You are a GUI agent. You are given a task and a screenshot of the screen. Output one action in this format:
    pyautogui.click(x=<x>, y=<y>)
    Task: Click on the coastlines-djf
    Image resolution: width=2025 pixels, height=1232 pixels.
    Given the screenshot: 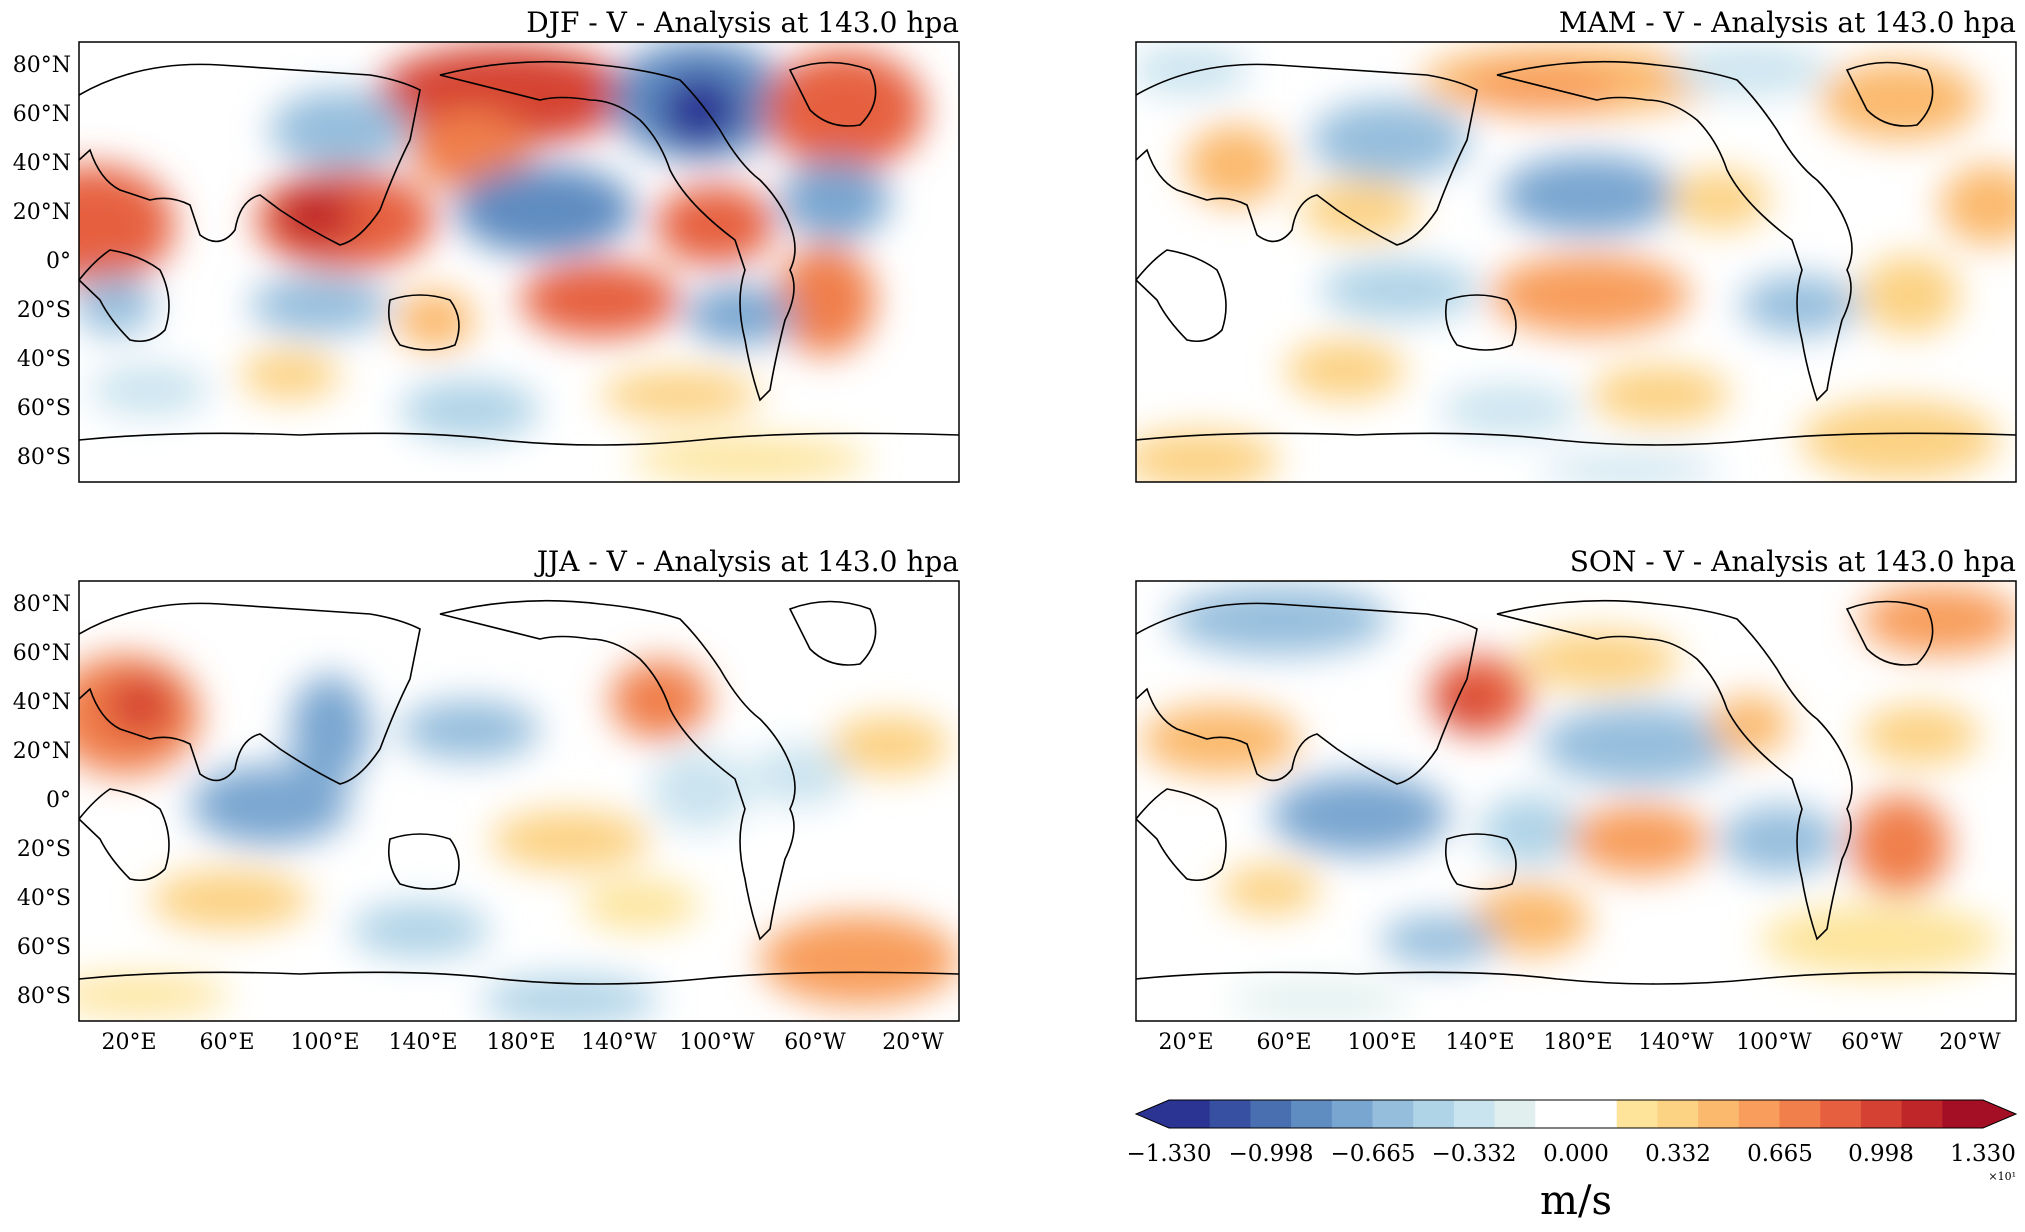 What is the action you would take?
    pyautogui.click(x=519, y=253)
    